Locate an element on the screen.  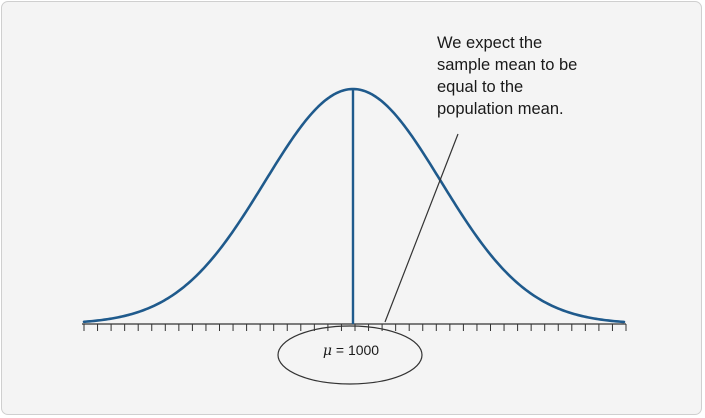
callout-line-2: sample mean to be is located at coordinates (507, 65).